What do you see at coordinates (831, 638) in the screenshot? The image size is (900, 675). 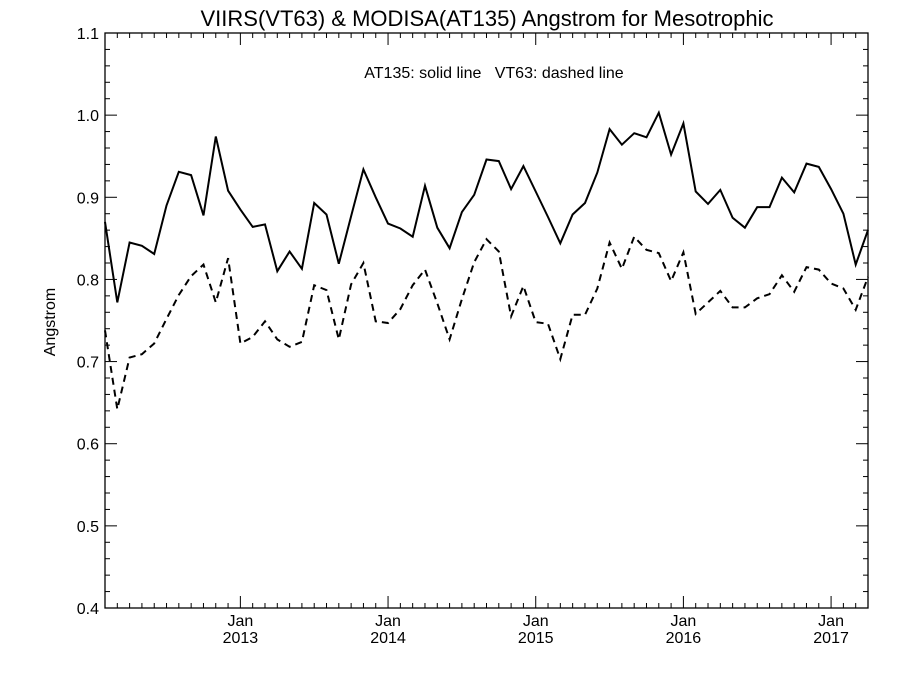 I see `x-tick-label-year: 2017` at bounding box center [831, 638].